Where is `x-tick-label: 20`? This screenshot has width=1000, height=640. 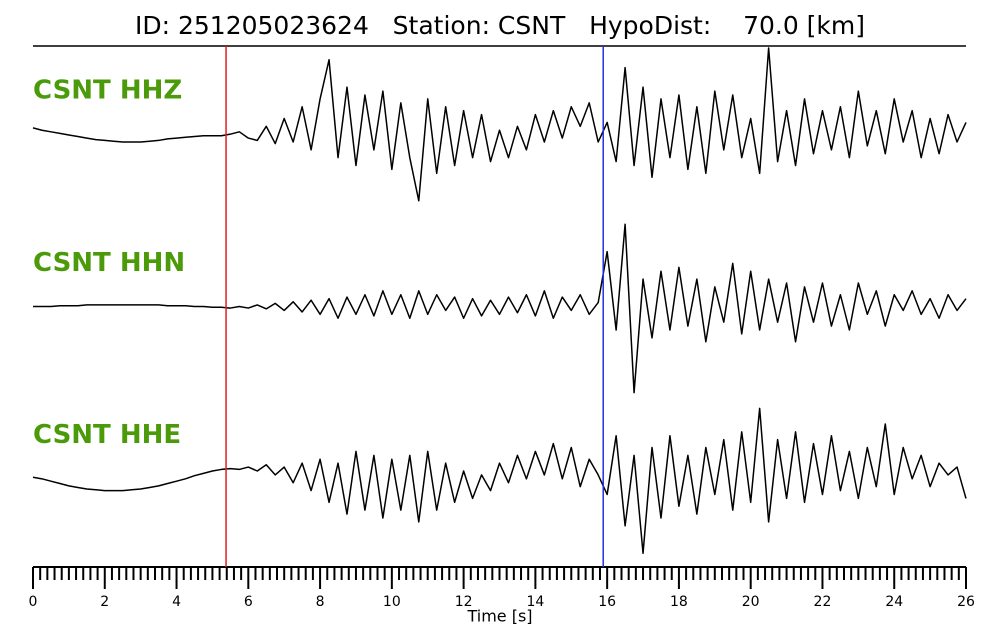
x-tick-label: 20 is located at coordinates (751, 602).